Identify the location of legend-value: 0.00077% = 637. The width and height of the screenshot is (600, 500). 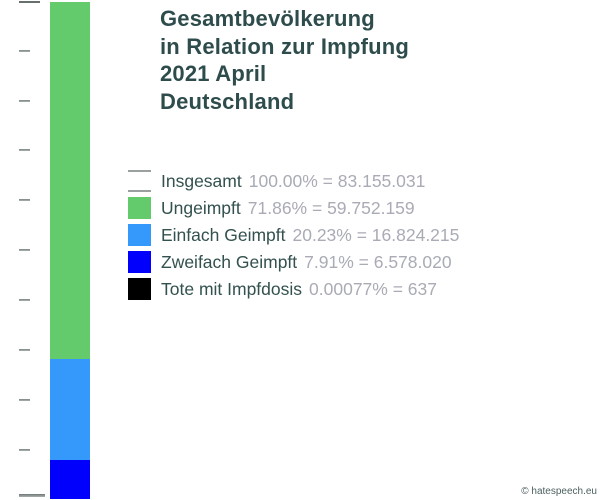
(373, 288).